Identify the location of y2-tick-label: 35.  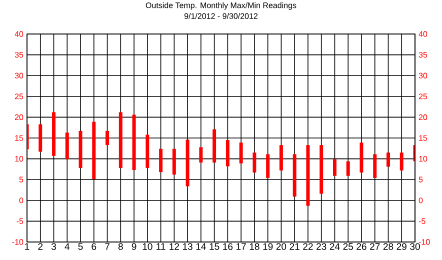
(423, 55).